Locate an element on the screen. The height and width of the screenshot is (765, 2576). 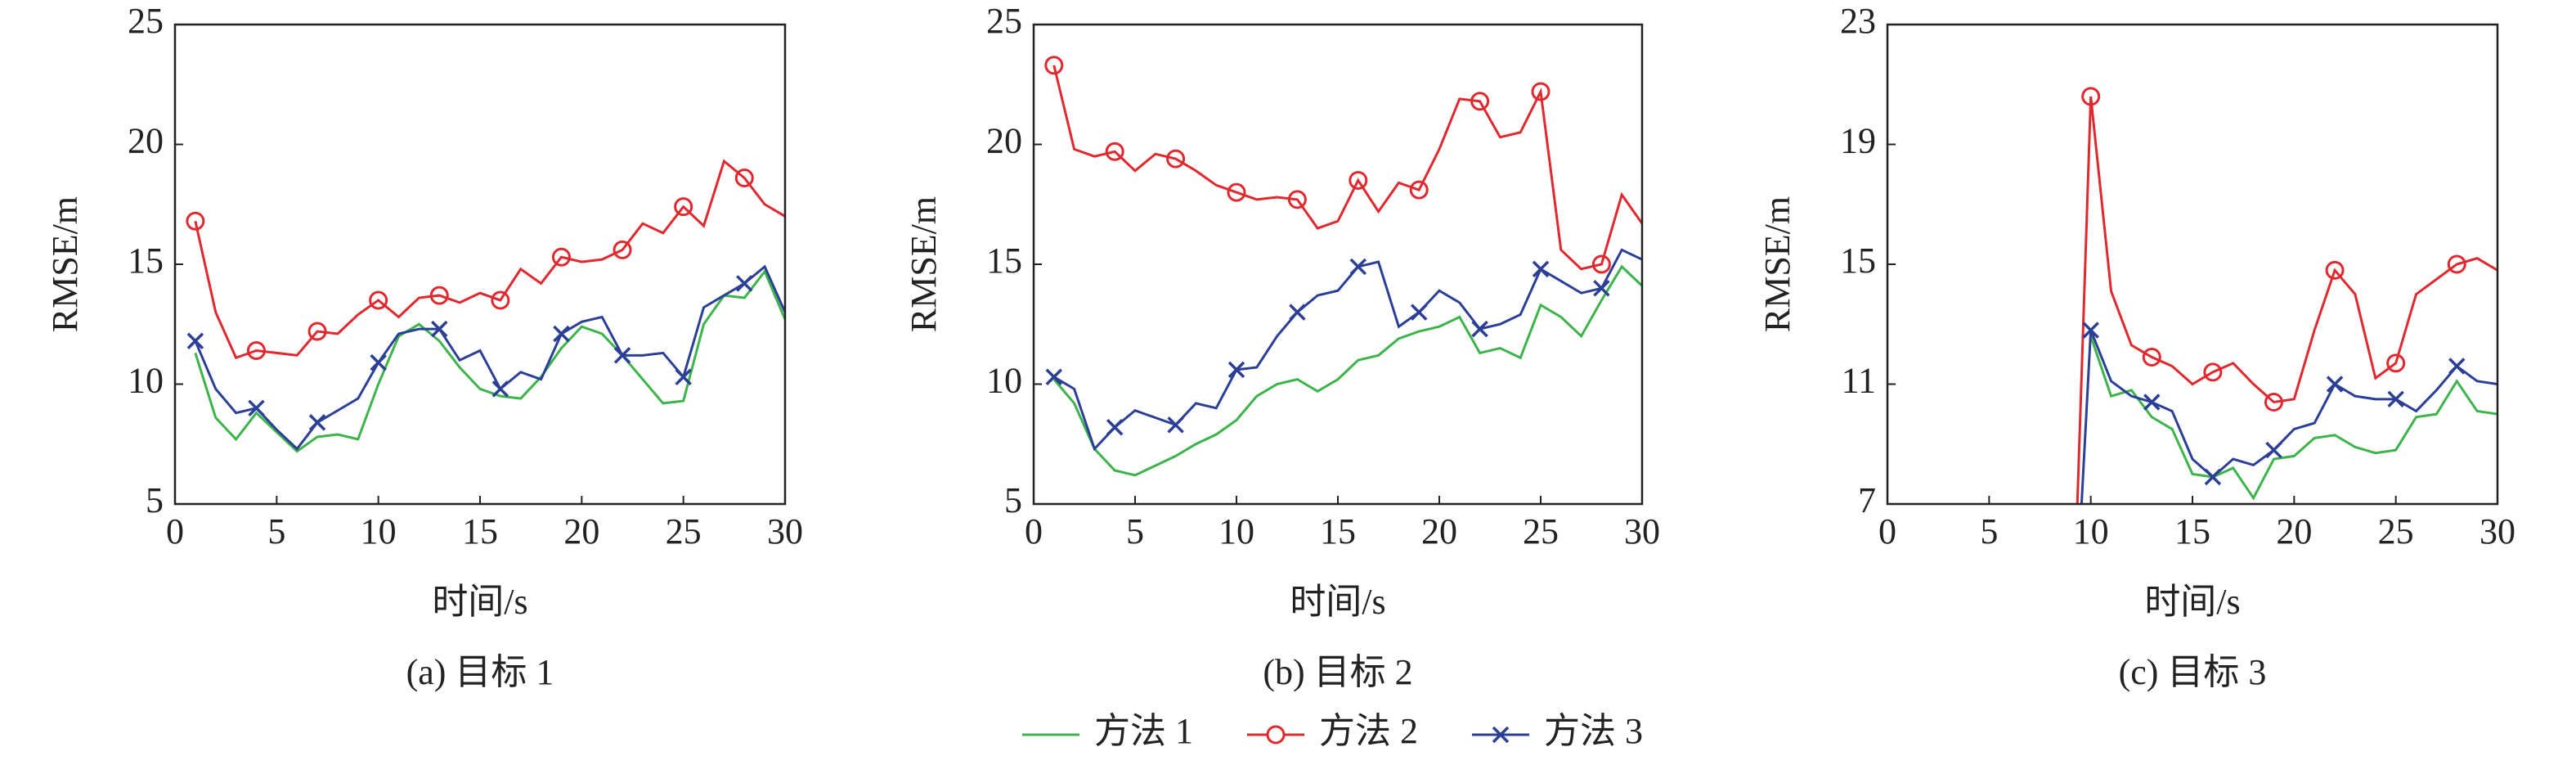
y-tick-label: 25 is located at coordinates (1004, 21).